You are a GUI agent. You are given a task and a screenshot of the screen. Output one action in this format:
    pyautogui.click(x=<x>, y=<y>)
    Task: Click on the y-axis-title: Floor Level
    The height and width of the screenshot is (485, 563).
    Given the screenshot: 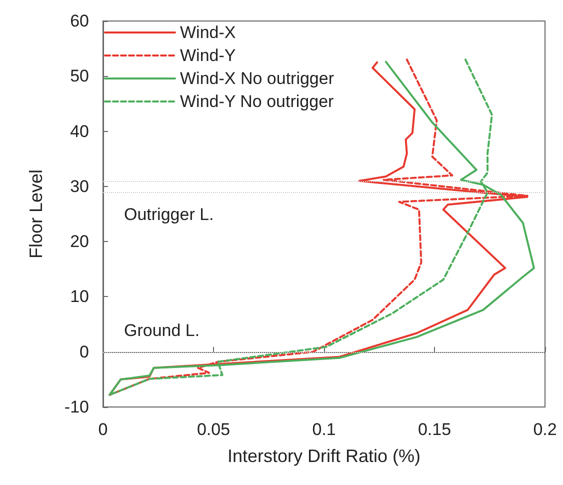 What is the action you would take?
    pyautogui.click(x=36, y=214)
    